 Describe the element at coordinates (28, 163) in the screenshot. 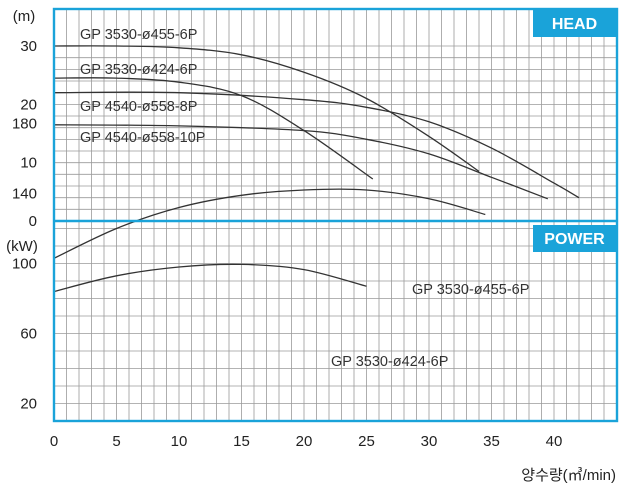

I see `y-tick-label: 10` at that location.